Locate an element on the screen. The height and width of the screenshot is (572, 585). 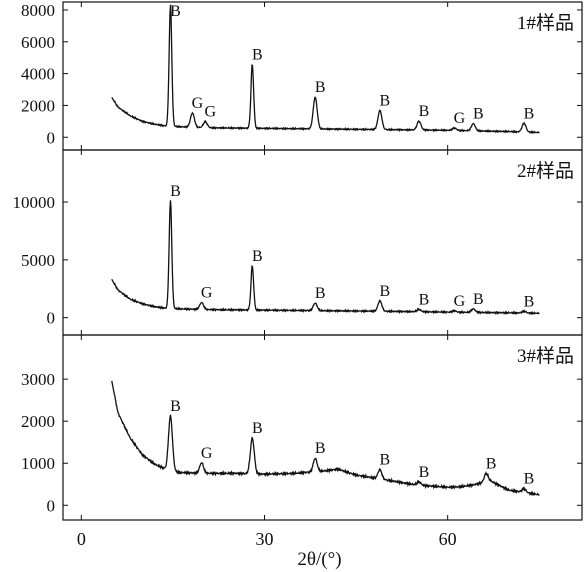
sample-label: 2#样品 is located at coordinates (545, 171).